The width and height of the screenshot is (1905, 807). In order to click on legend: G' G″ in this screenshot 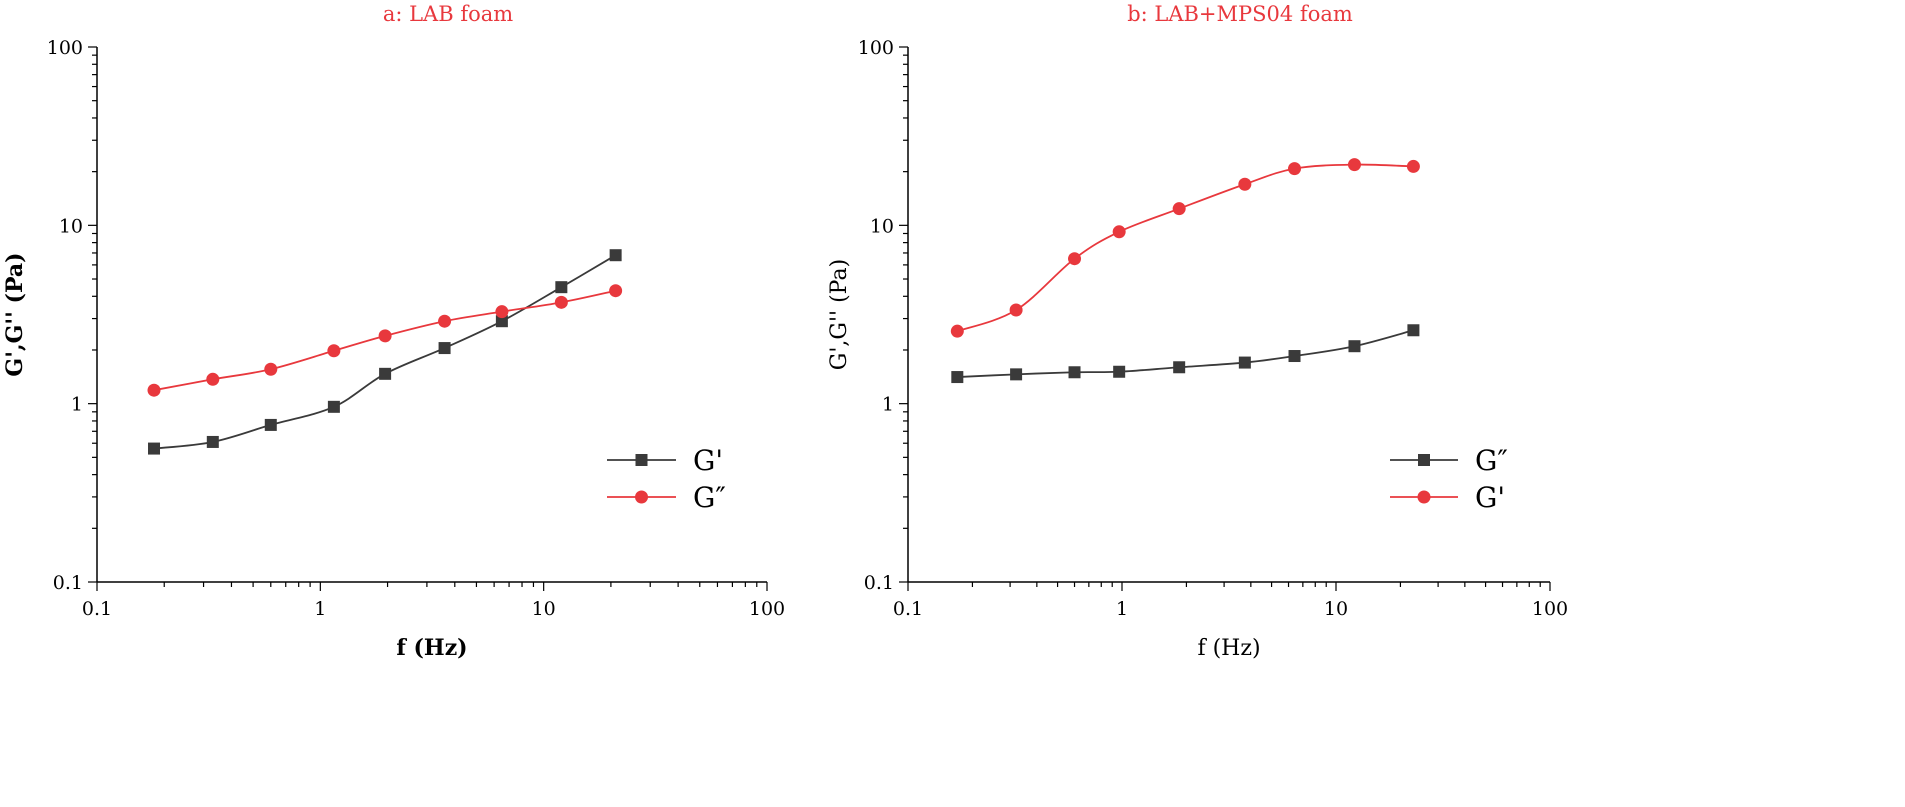, I will do `click(666, 479)`.